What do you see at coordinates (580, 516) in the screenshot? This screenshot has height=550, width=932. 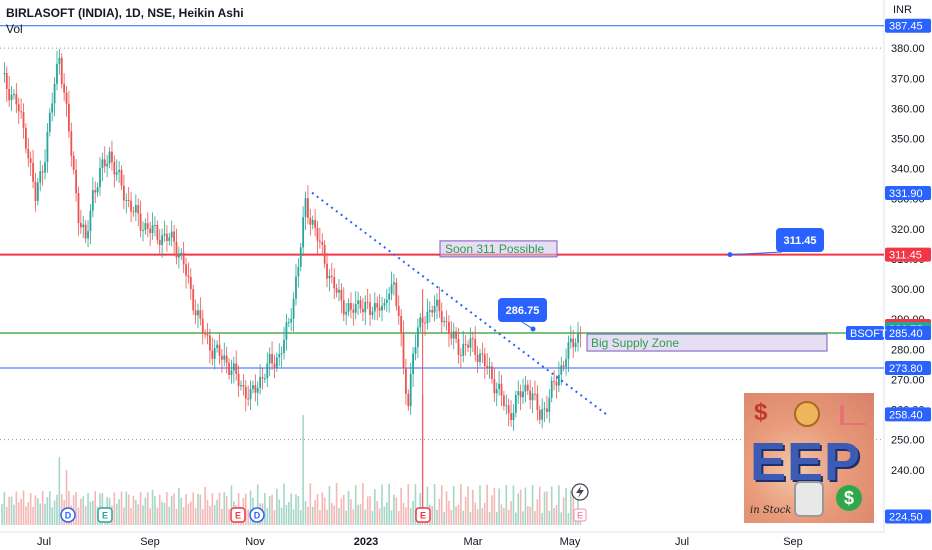 I see `event-letter: E` at bounding box center [580, 516].